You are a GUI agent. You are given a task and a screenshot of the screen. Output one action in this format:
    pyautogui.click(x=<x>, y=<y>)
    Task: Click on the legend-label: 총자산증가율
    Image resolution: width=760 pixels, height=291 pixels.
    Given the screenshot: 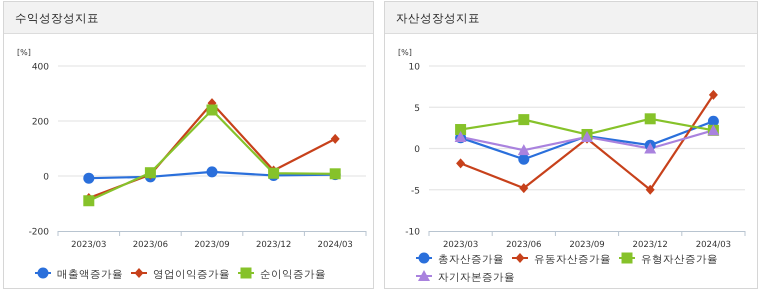 What is the action you would take?
    pyautogui.click(x=471, y=260)
    